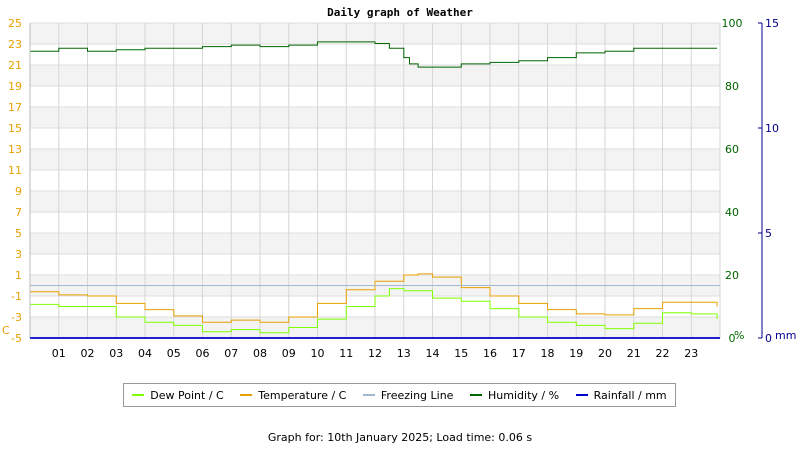 Image resolution: width=800 pixels, height=450 pixels. Describe the element at coordinates (732, 149) in the screenshot. I see `humidity-tick-label: 60` at that location.